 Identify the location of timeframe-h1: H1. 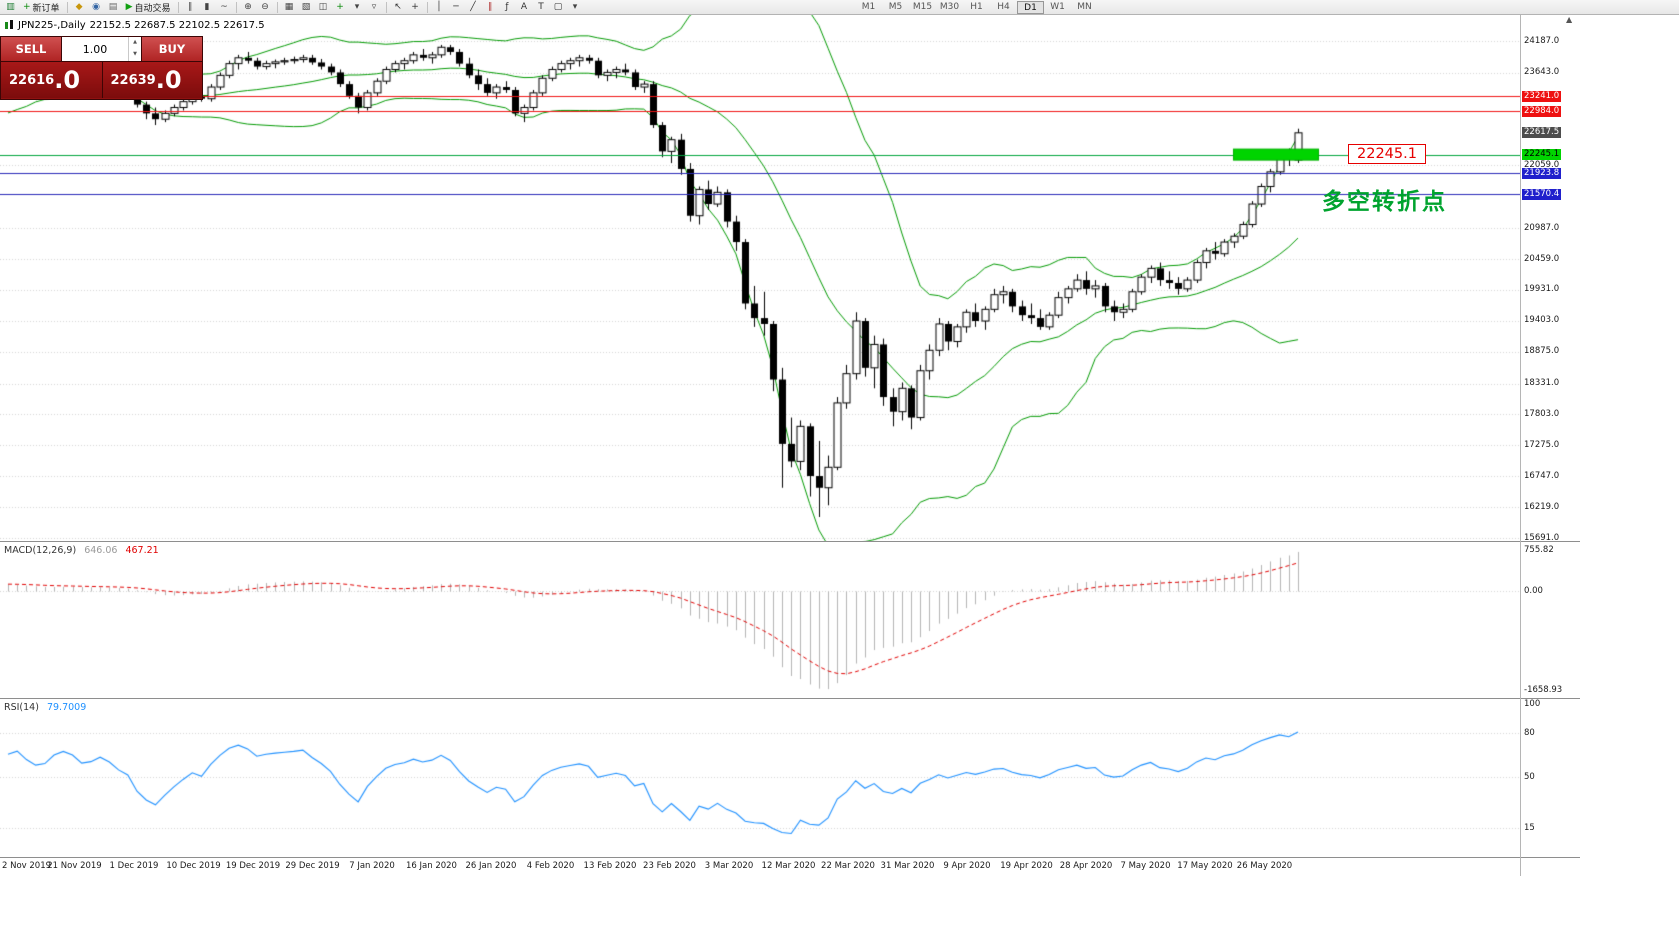
(976, 7).